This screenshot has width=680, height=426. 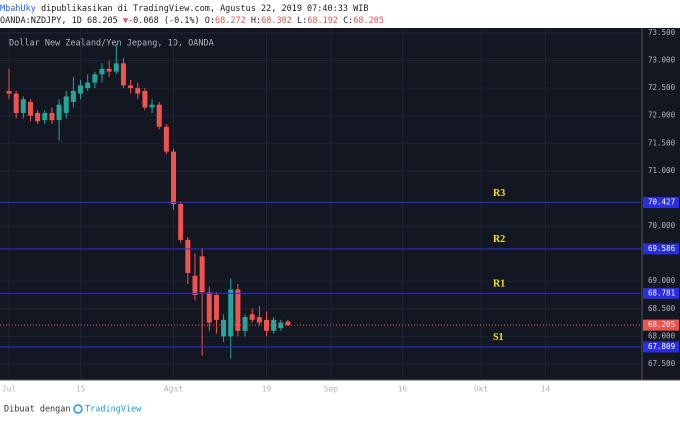 What do you see at coordinates (256, 21) in the screenshot?
I see `h-label: H:` at bounding box center [256, 21].